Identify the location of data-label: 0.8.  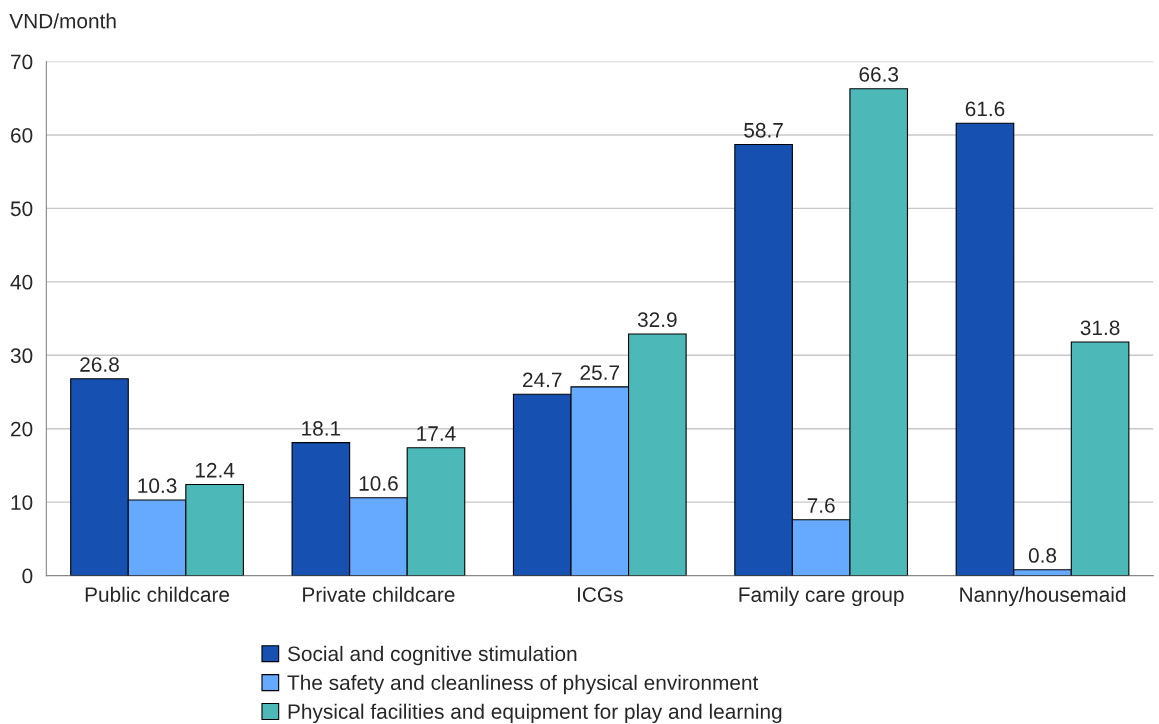
(1042, 555).